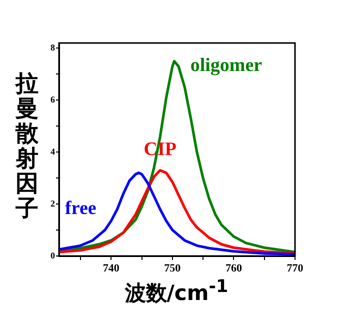 Image resolution: width=341 pixels, height=327 pixels. Describe the element at coordinates (177, 292) in the screenshot. I see `x-axis-title: 波数/cm$^{-1}$` at that location.